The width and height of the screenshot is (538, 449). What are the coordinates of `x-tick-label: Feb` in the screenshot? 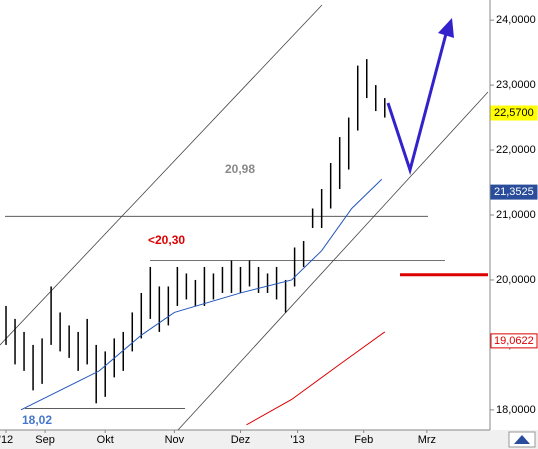 It's located at (363, 440).